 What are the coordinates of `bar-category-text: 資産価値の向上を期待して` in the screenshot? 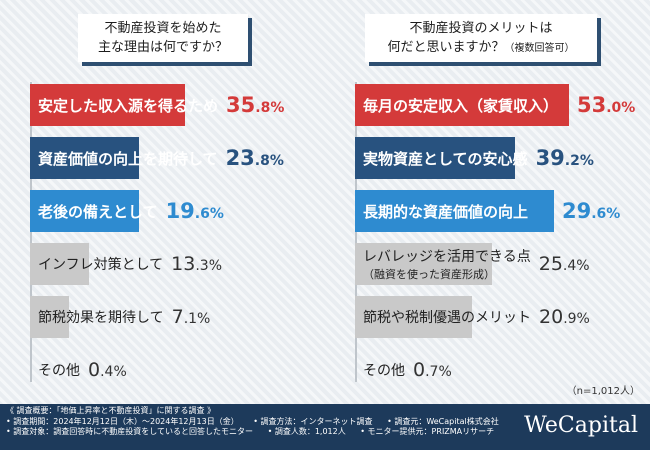 It's located at (128, 158).